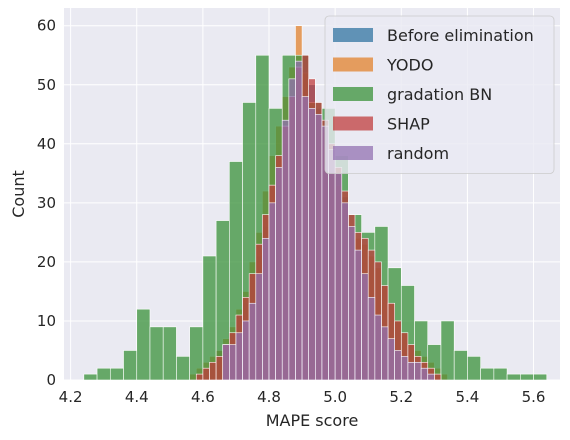  Describe the element at coordinates (46, 321) in the screenshot. I see `y-tick-label: 10` at that location.